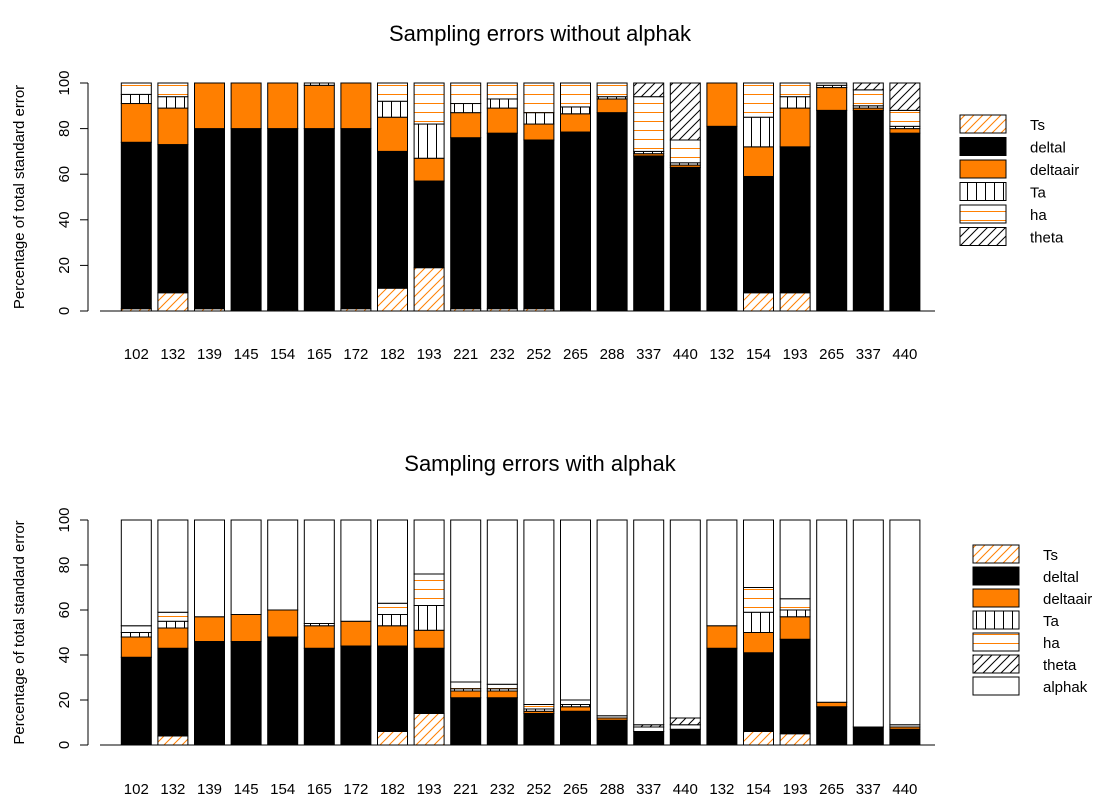 Image resolution: width=1108 pixels, height=803 pixels. I want to click on x-tick-label: 265, so click(575, 789).